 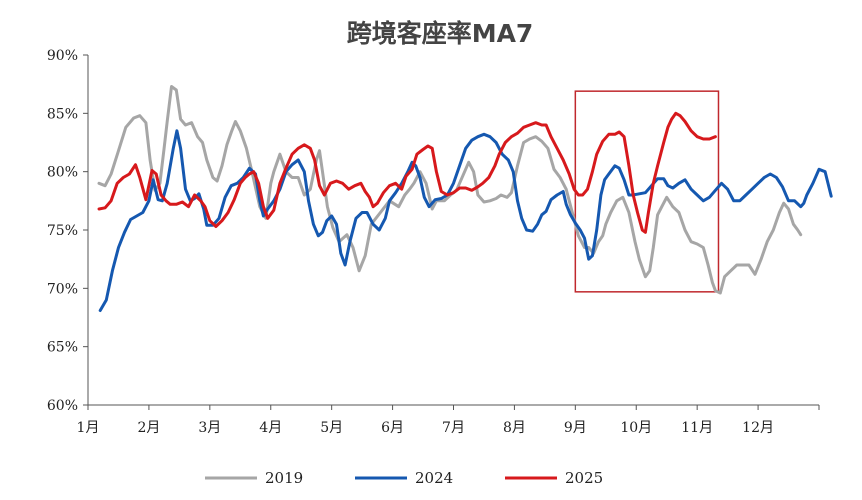 I want to click on x-tick-label: 1月, so click(x=88, y=428).